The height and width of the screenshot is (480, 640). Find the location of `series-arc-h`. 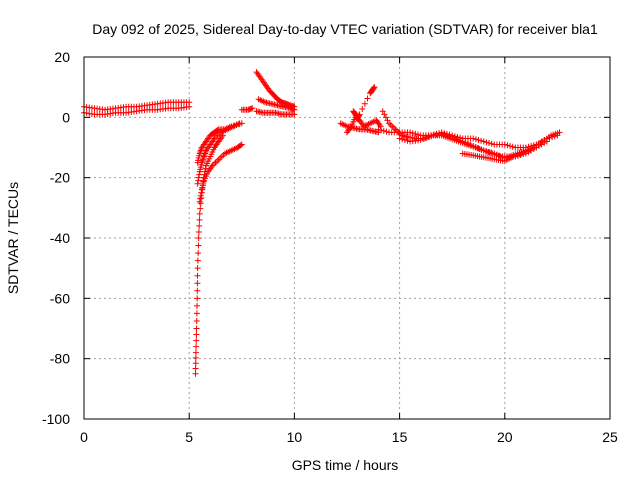

series-arc-h is located at coordinates (496, 156).